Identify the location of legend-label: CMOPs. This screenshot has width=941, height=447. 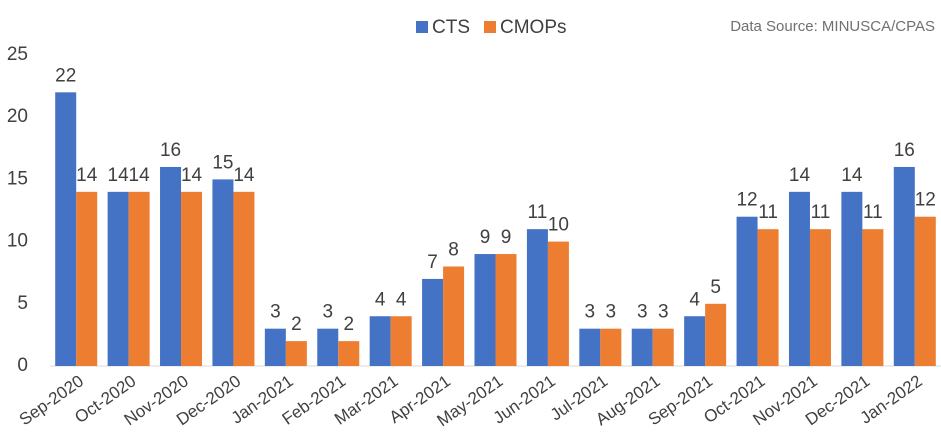
(533, 27).